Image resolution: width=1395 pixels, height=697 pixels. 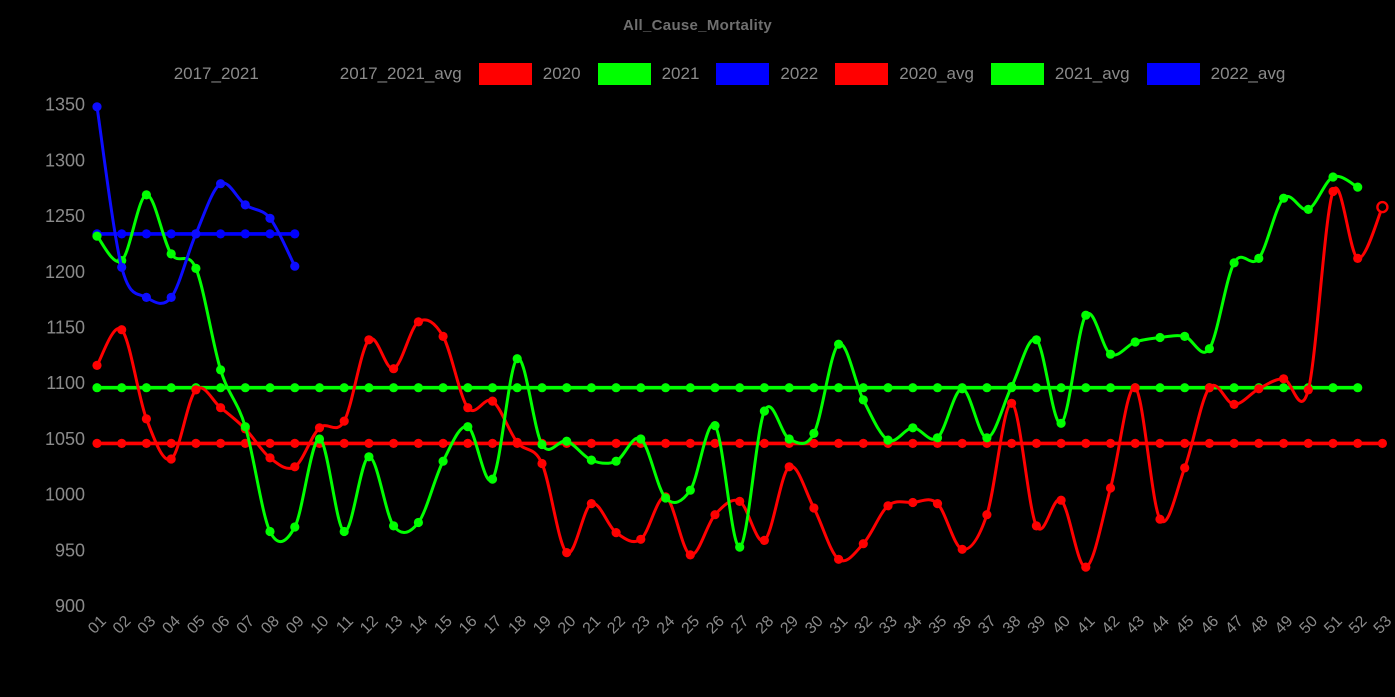 What do you see at coordinates (394, 526) in the screenshot?
I see `point-2021-wk13` at bounding box center [394, 526].